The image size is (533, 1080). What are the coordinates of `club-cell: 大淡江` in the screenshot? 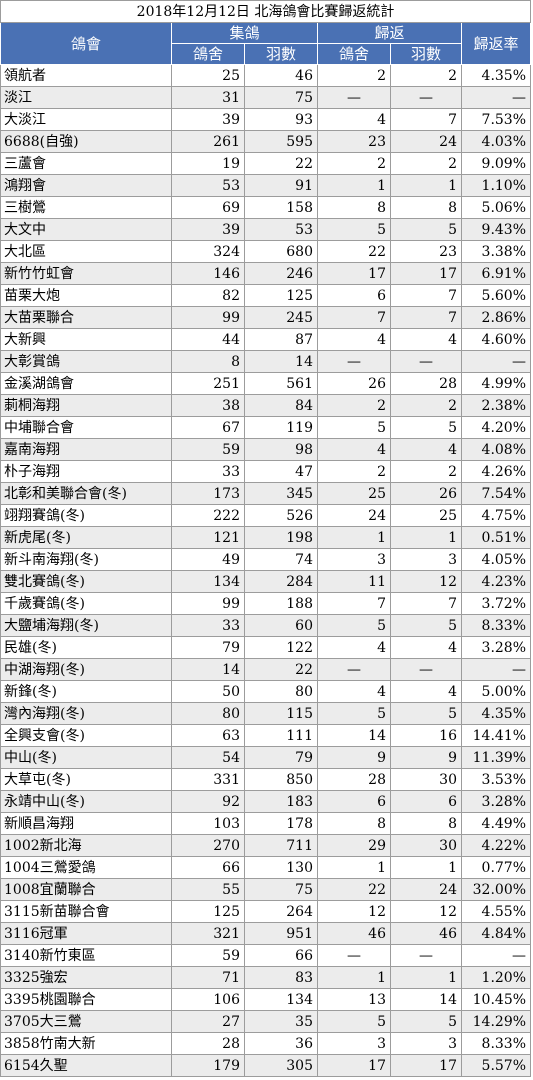 It's located at (86, 119).